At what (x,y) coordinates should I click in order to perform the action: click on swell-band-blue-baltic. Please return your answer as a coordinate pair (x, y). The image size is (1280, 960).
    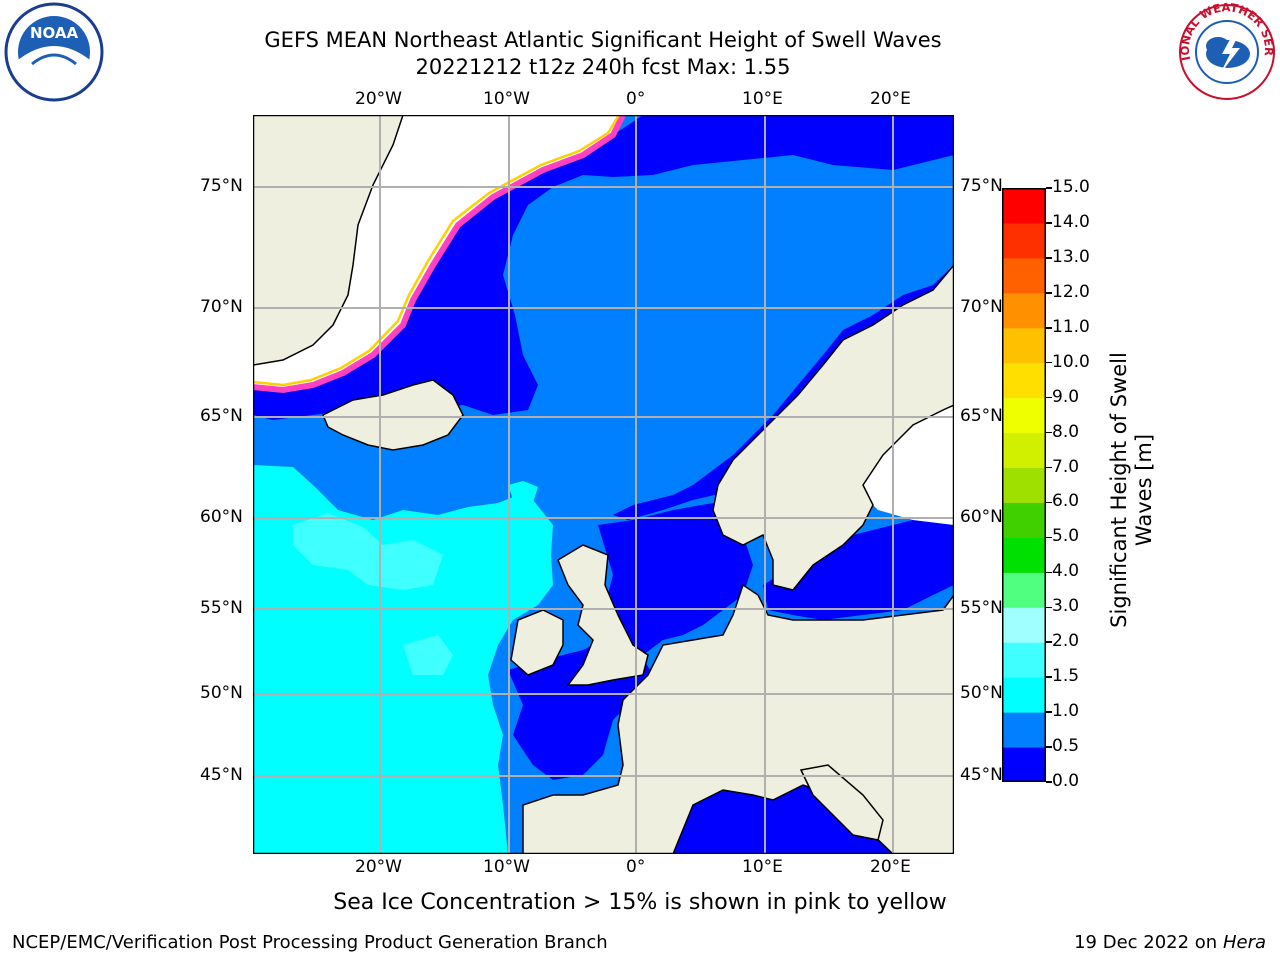
    Looking at the image, I should click on (858, 570).